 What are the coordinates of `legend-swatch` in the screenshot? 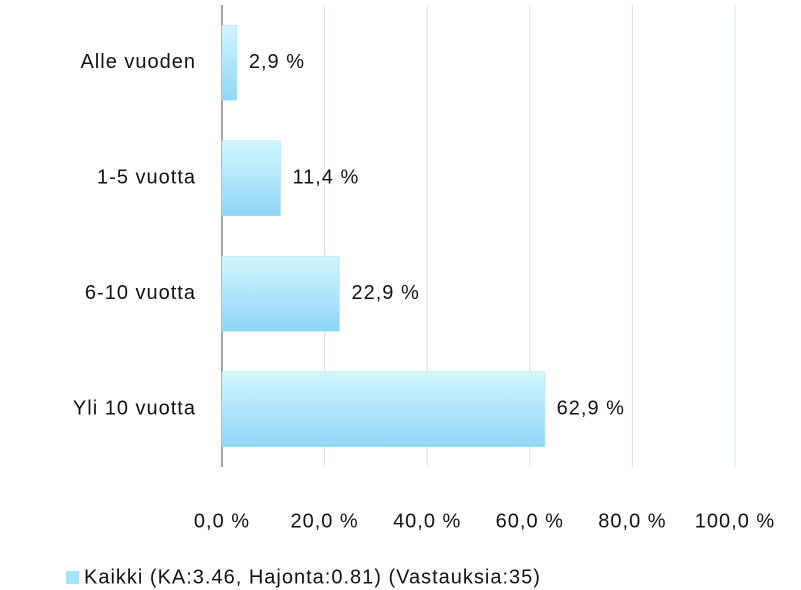 It's located at (72, 577).